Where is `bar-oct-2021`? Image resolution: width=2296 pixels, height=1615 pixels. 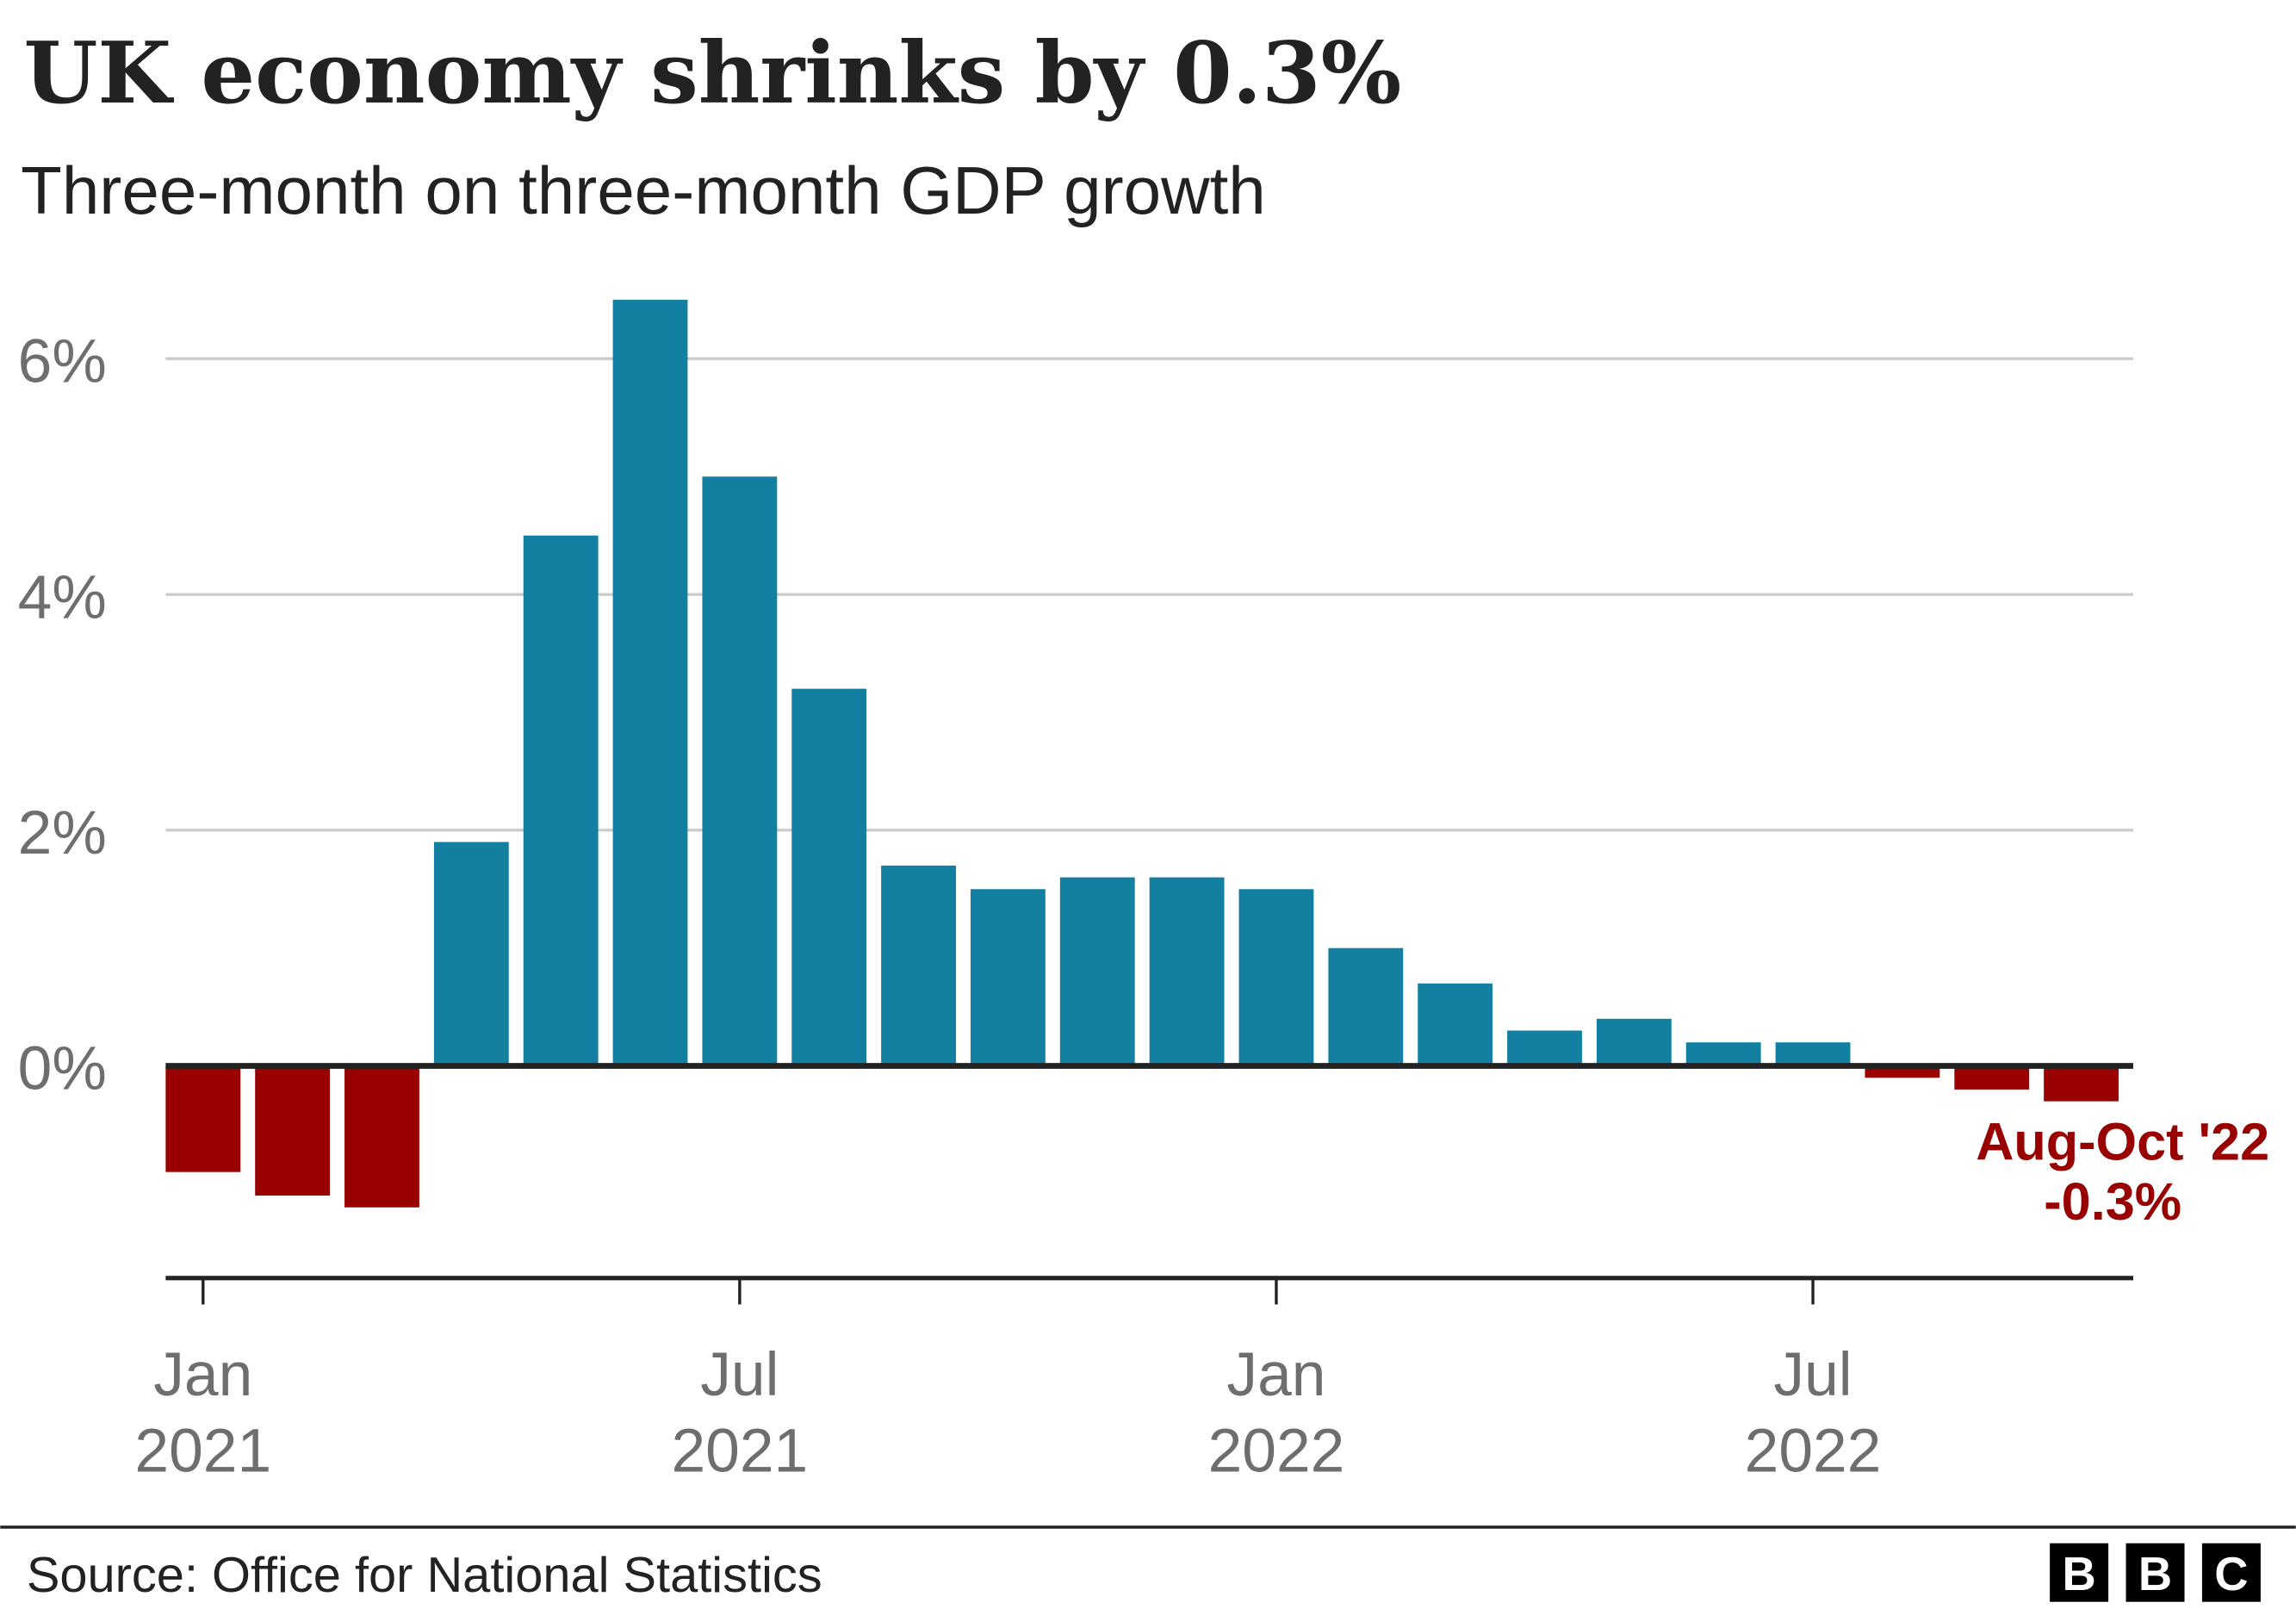
bar-oct-2021 is located at coordinates (1008, 977).